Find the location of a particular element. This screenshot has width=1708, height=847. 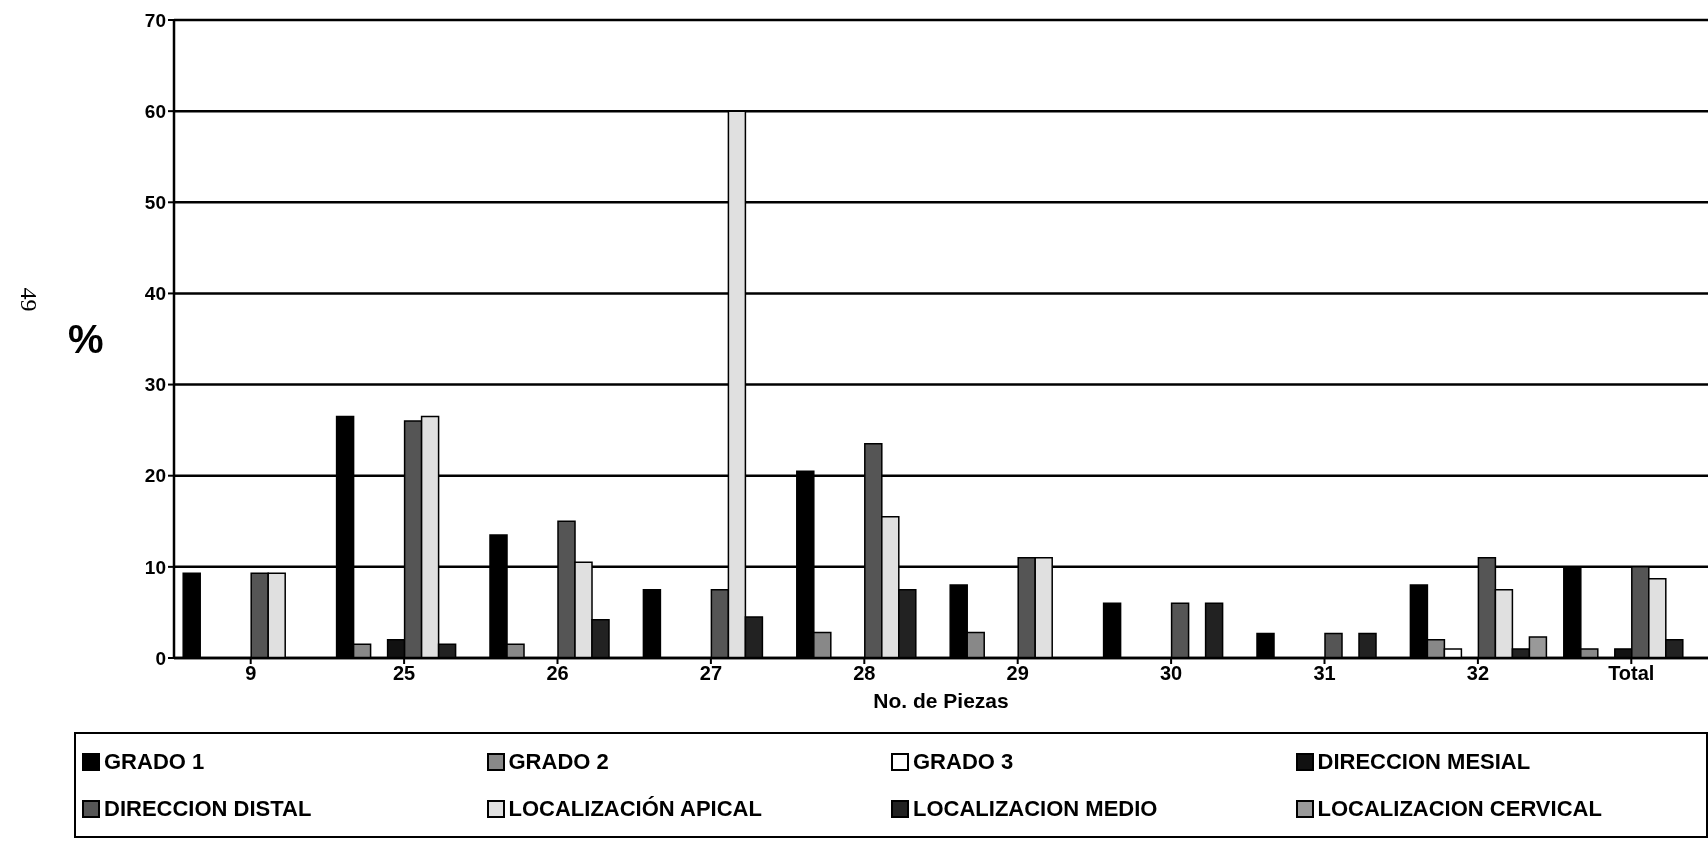

x-tick-label: Total is located at coordinates (1631, 673).